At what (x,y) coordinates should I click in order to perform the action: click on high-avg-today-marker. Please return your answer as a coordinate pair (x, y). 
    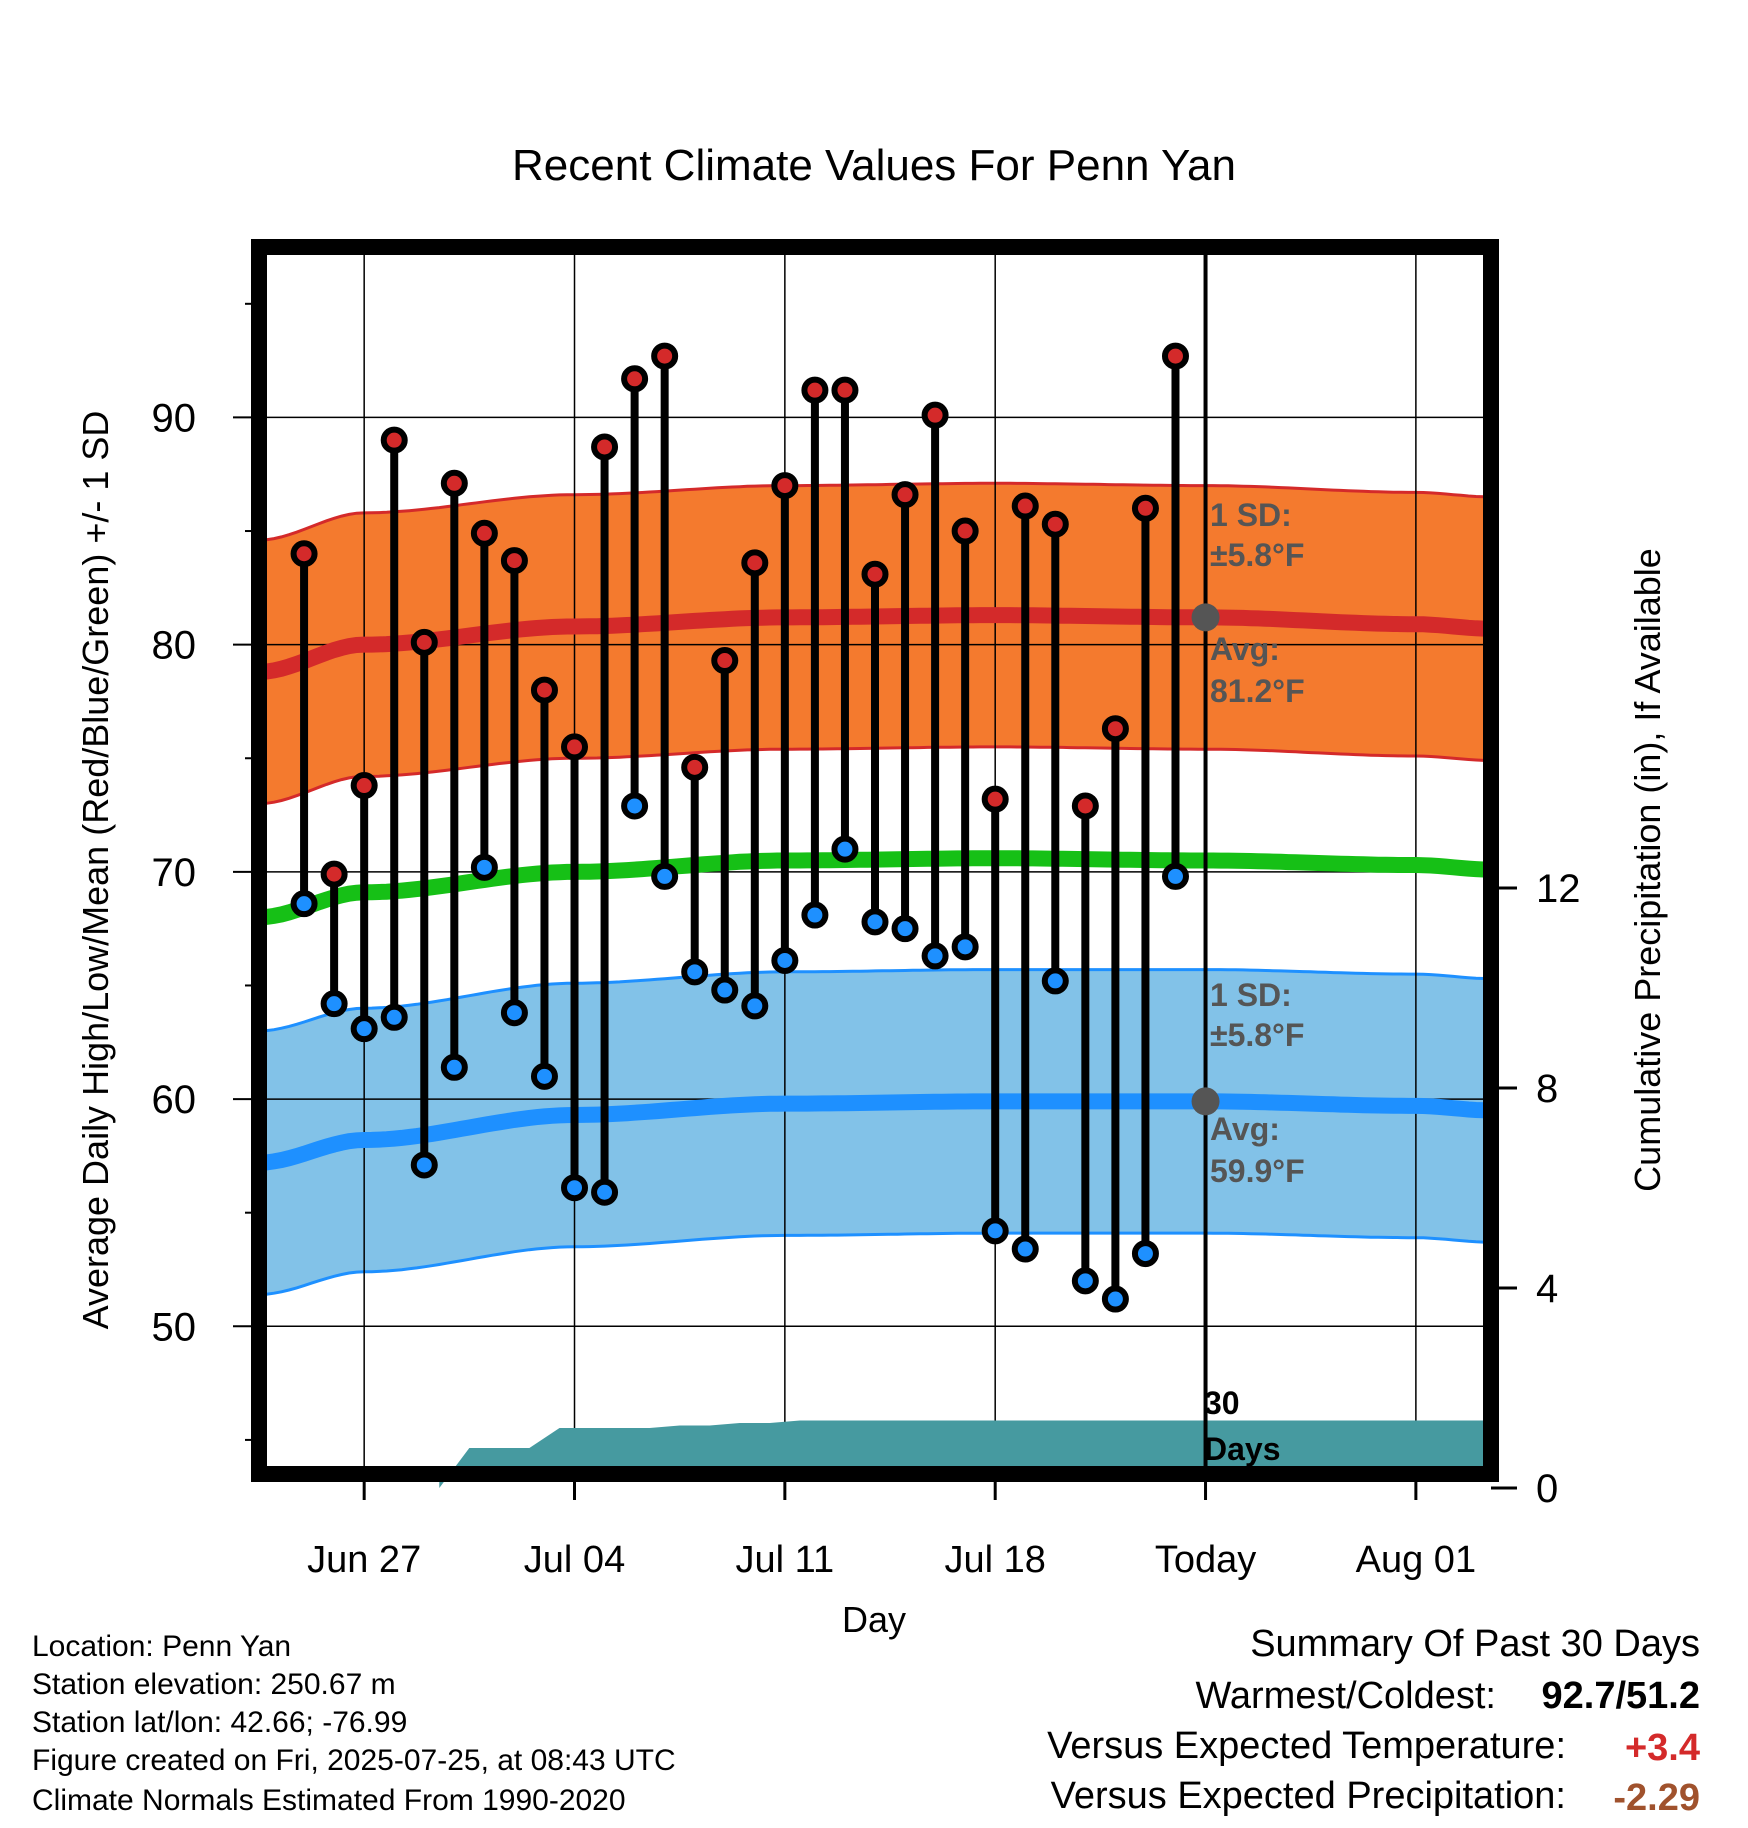
    Looking at the image, I should click on (1205, 617).